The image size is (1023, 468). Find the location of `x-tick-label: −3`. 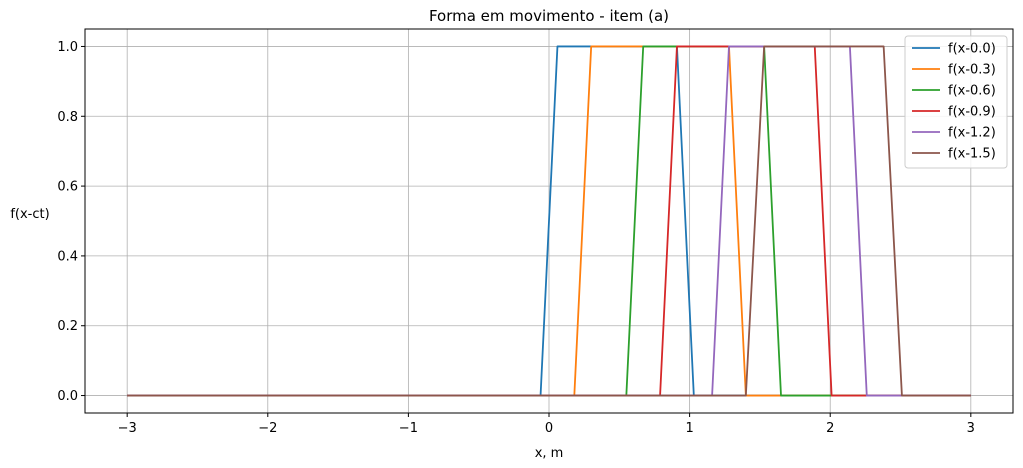

x-tick-label: −3 is located at coordinates (127, 428).